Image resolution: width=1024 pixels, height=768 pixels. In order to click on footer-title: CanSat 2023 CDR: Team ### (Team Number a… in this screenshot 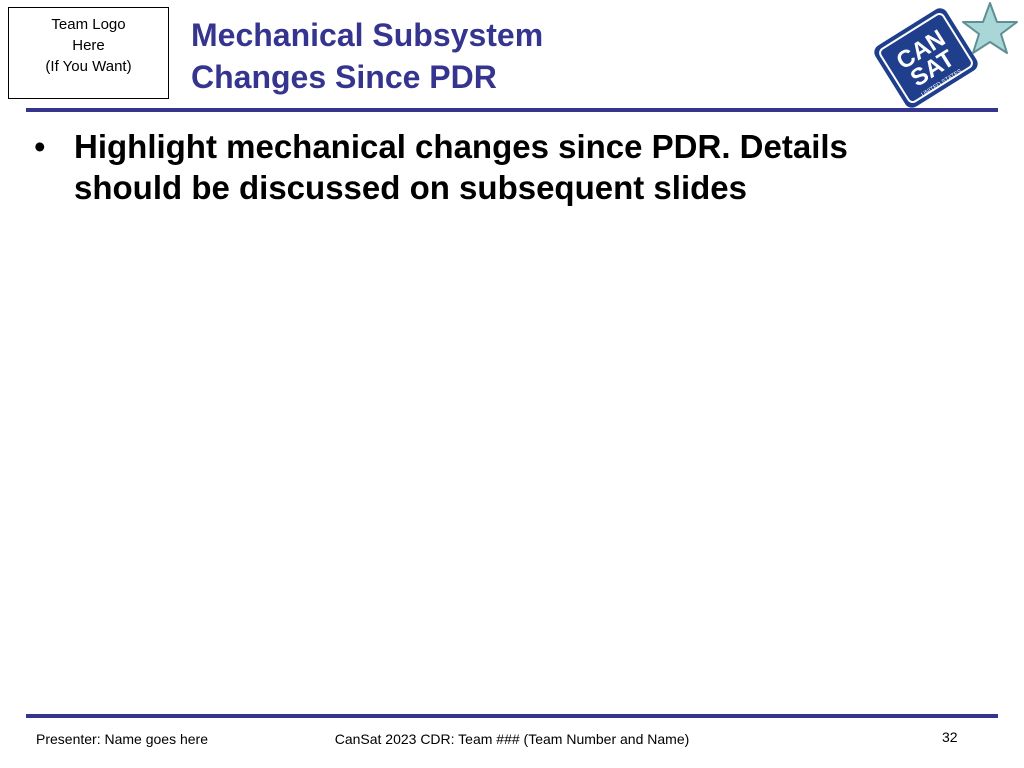, I will do `click(512, 739)`.